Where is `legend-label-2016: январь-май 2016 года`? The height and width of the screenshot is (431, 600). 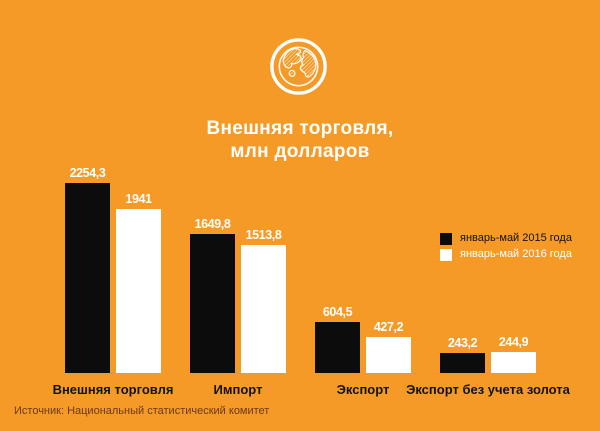 legend-label-2016: январь-май 2016 года is located at coordinates (516, 254).